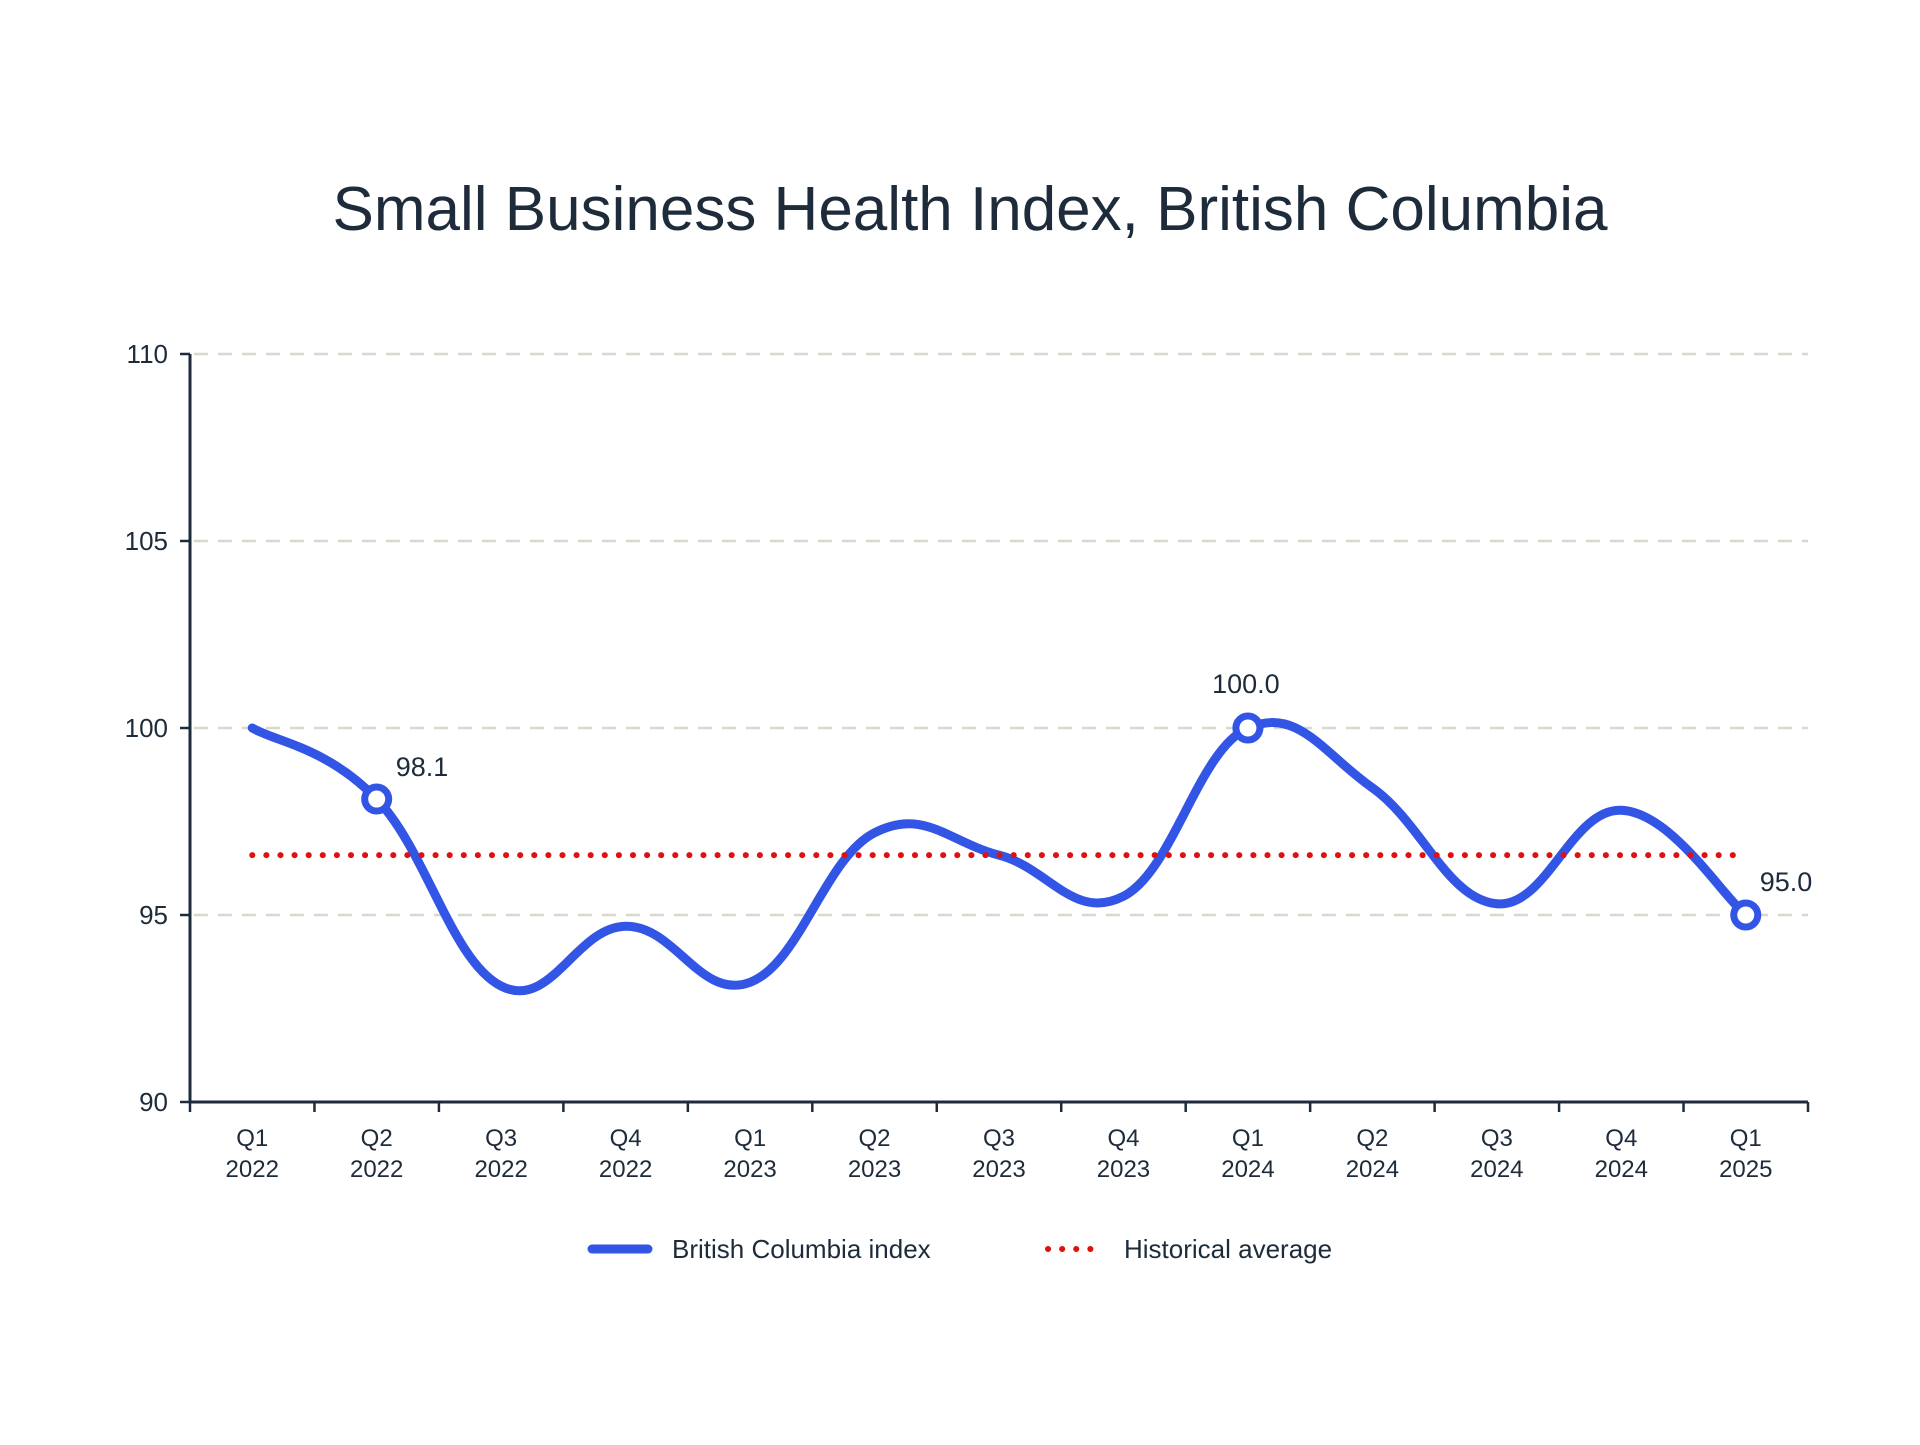 The image size is (1920, 1445). I want to click on x-tick-label: Q4 2022, so click(625, 1154).